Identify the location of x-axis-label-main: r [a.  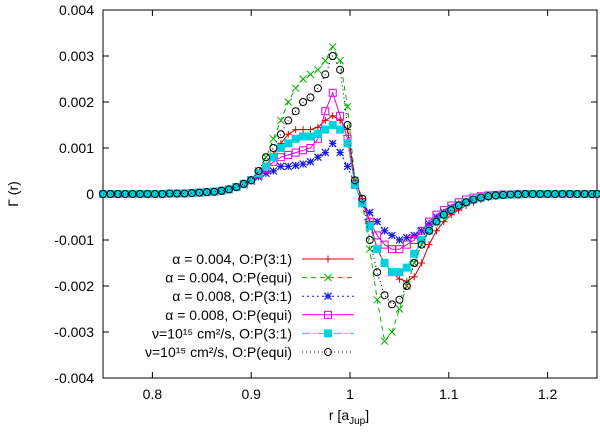
(339, 415).